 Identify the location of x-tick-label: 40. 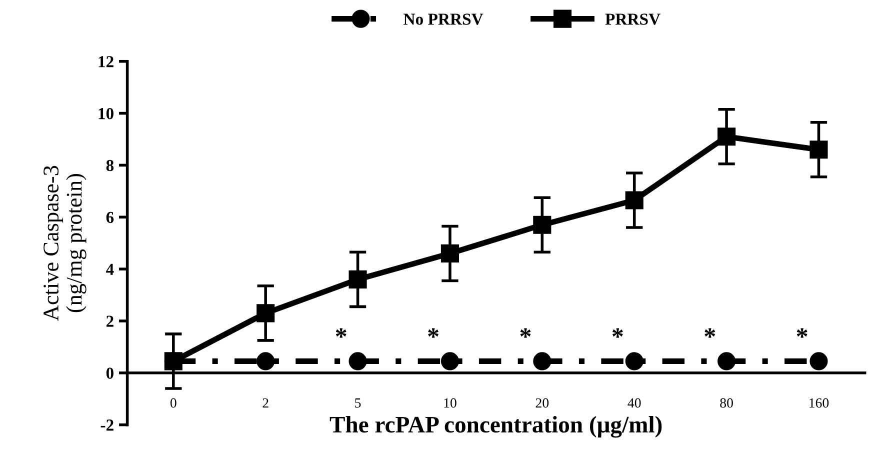
(634, 403).